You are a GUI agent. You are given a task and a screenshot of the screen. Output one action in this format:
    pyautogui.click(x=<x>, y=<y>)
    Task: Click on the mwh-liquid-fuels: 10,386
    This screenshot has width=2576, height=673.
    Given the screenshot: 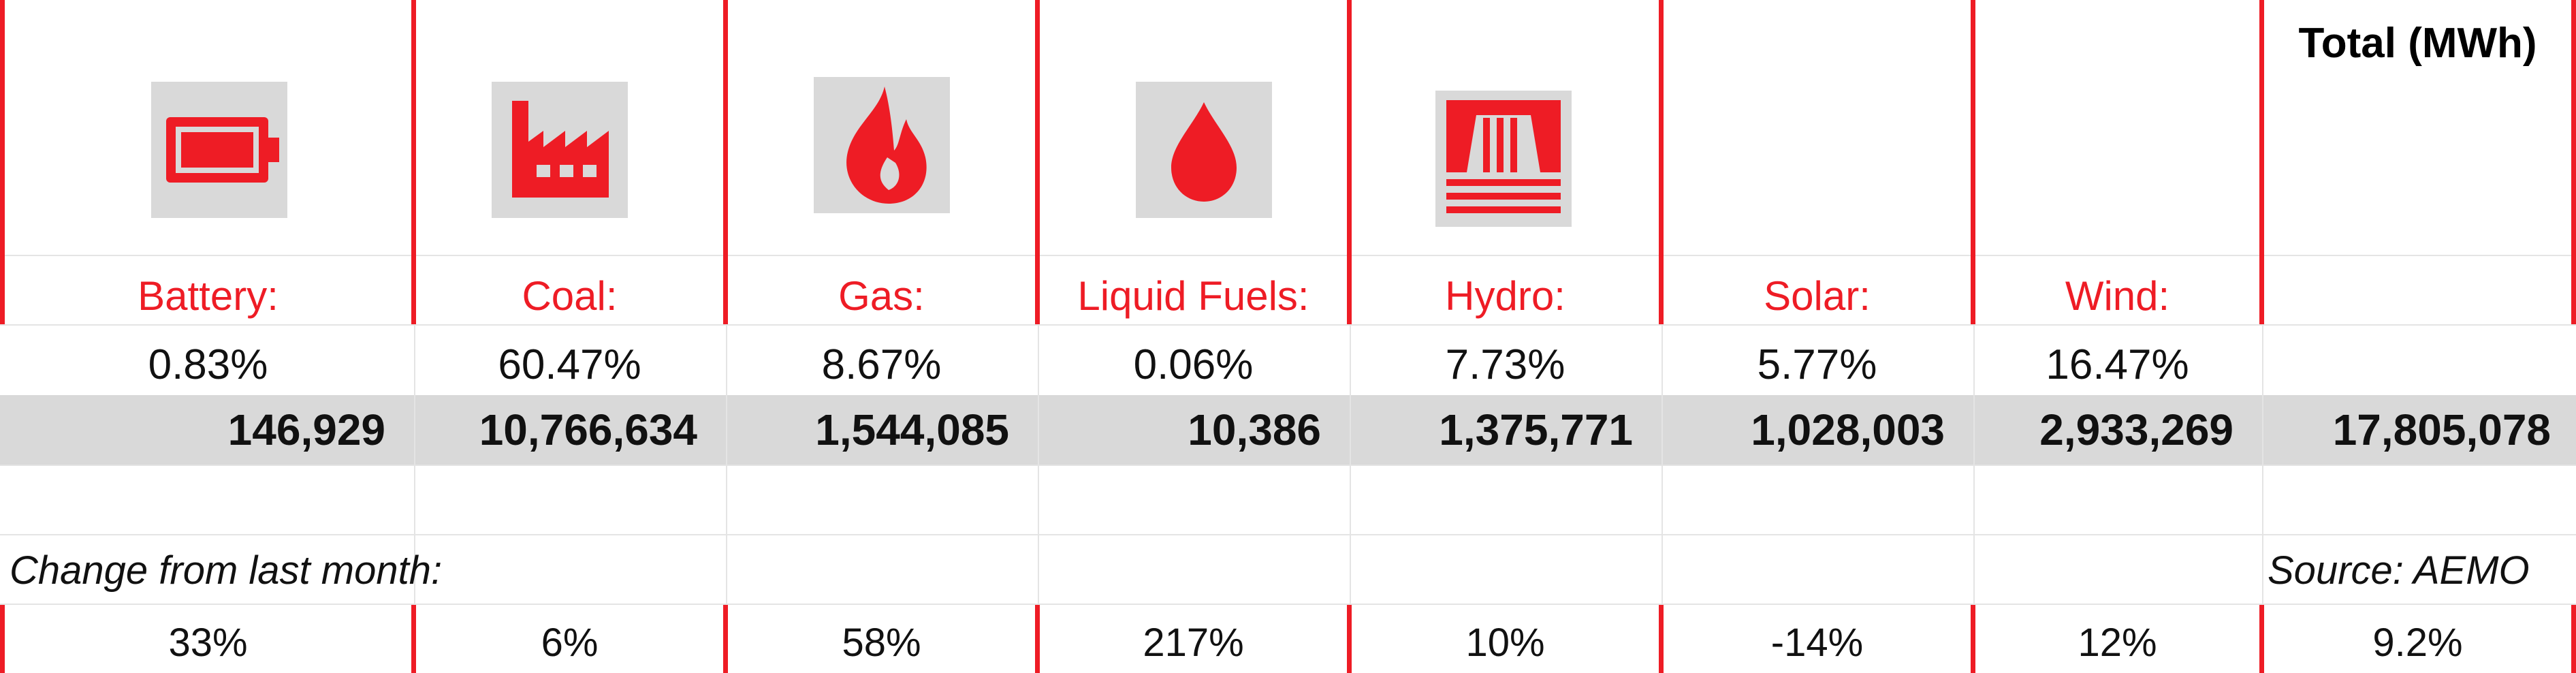 What is the action you would take?
    pyautogui.click(x=1254, y=429)
    